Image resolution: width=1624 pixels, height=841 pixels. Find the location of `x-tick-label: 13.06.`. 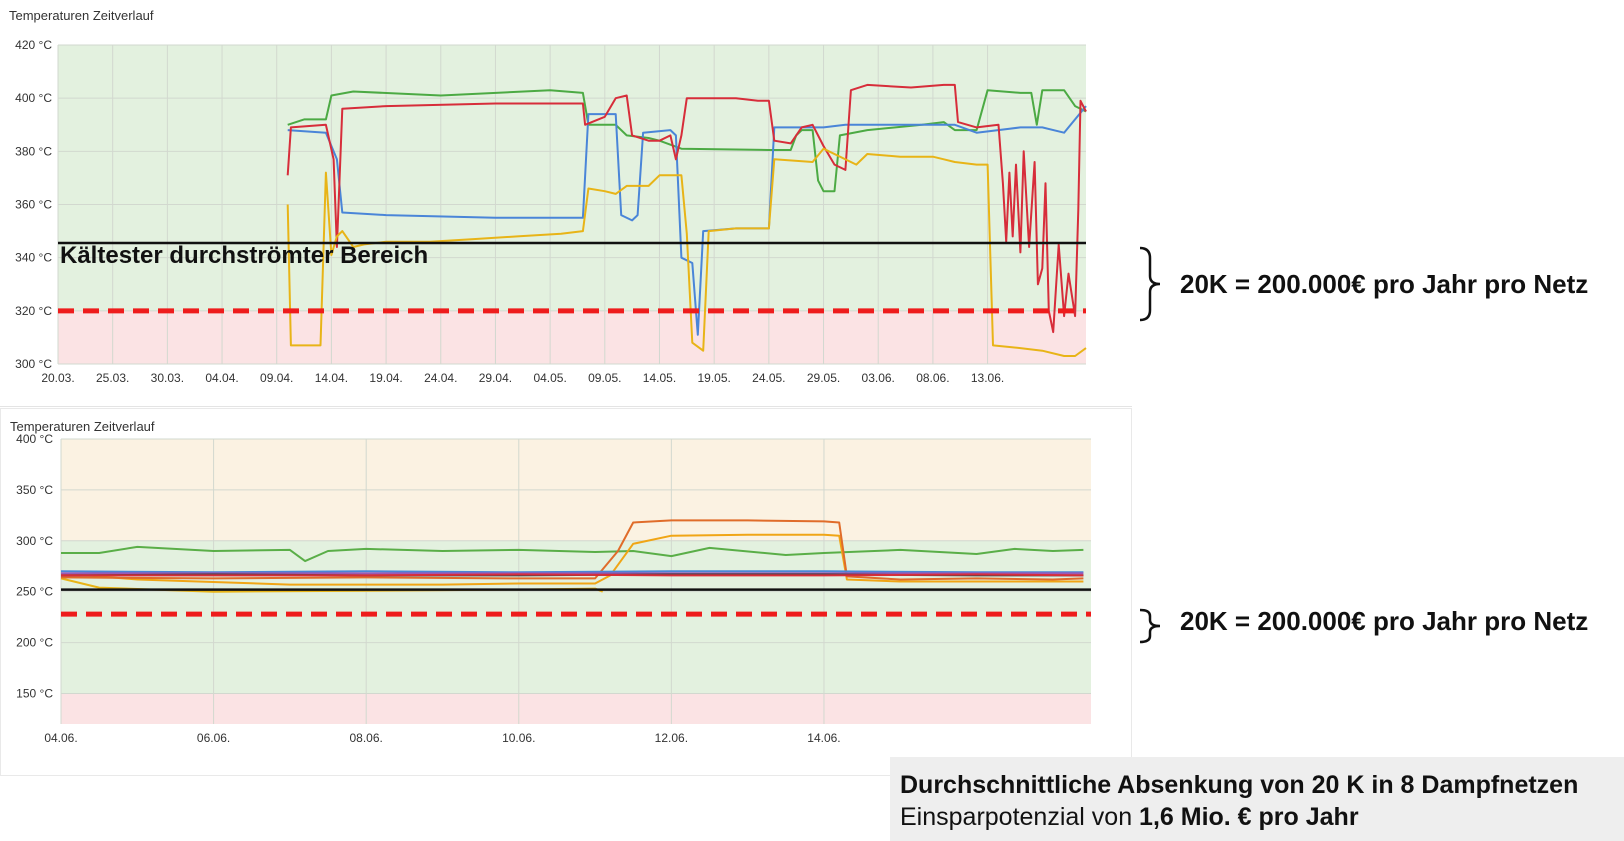

x-tick-label: 13.06. is located at coordinates (987, 378).